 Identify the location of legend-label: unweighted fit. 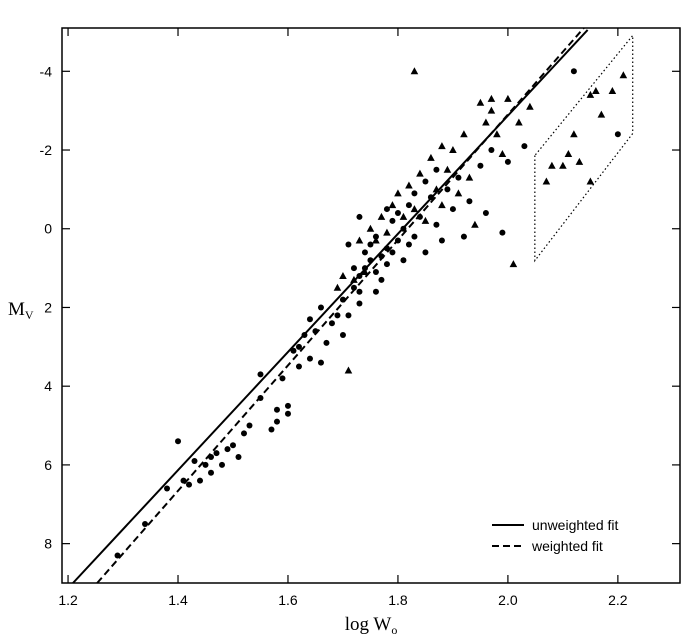
(575, 525).